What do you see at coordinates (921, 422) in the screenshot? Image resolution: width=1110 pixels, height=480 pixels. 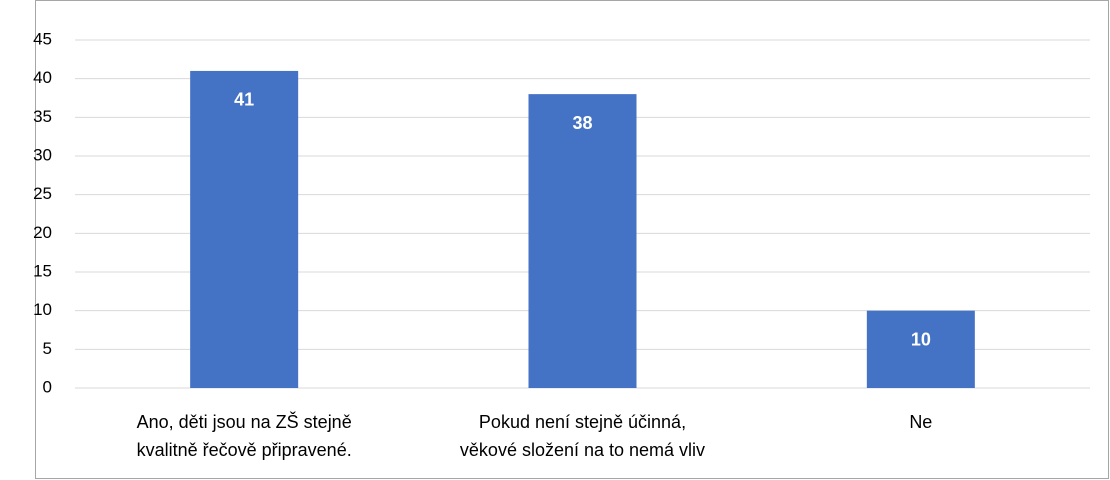 I see `x-tick-label: Ne` at bounding box center [921, 422].